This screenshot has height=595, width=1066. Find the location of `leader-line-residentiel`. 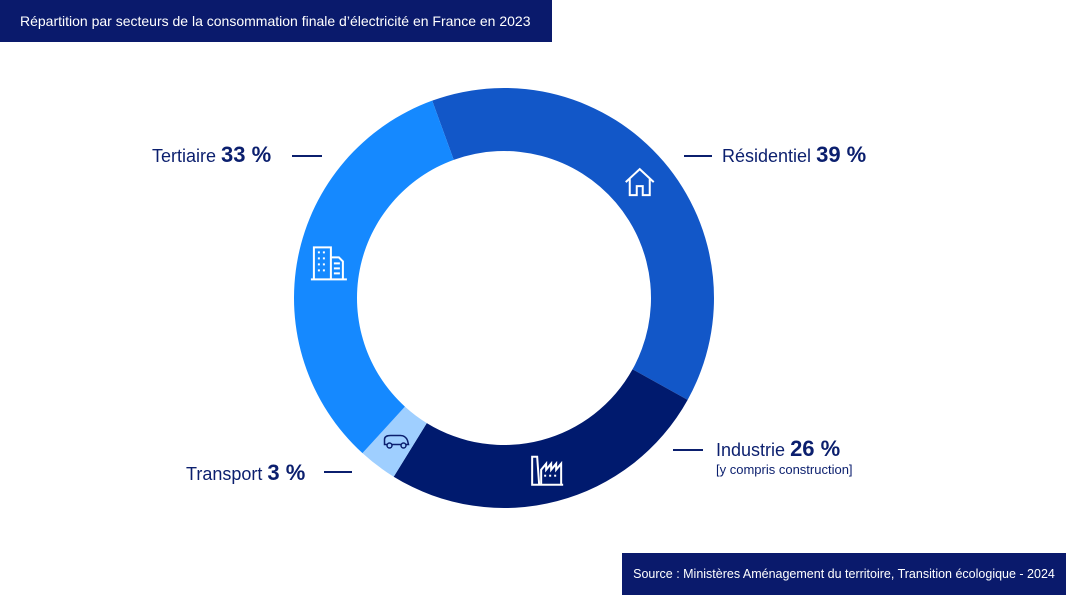

leader-line-residentiel is located at coordinates (698, 156).